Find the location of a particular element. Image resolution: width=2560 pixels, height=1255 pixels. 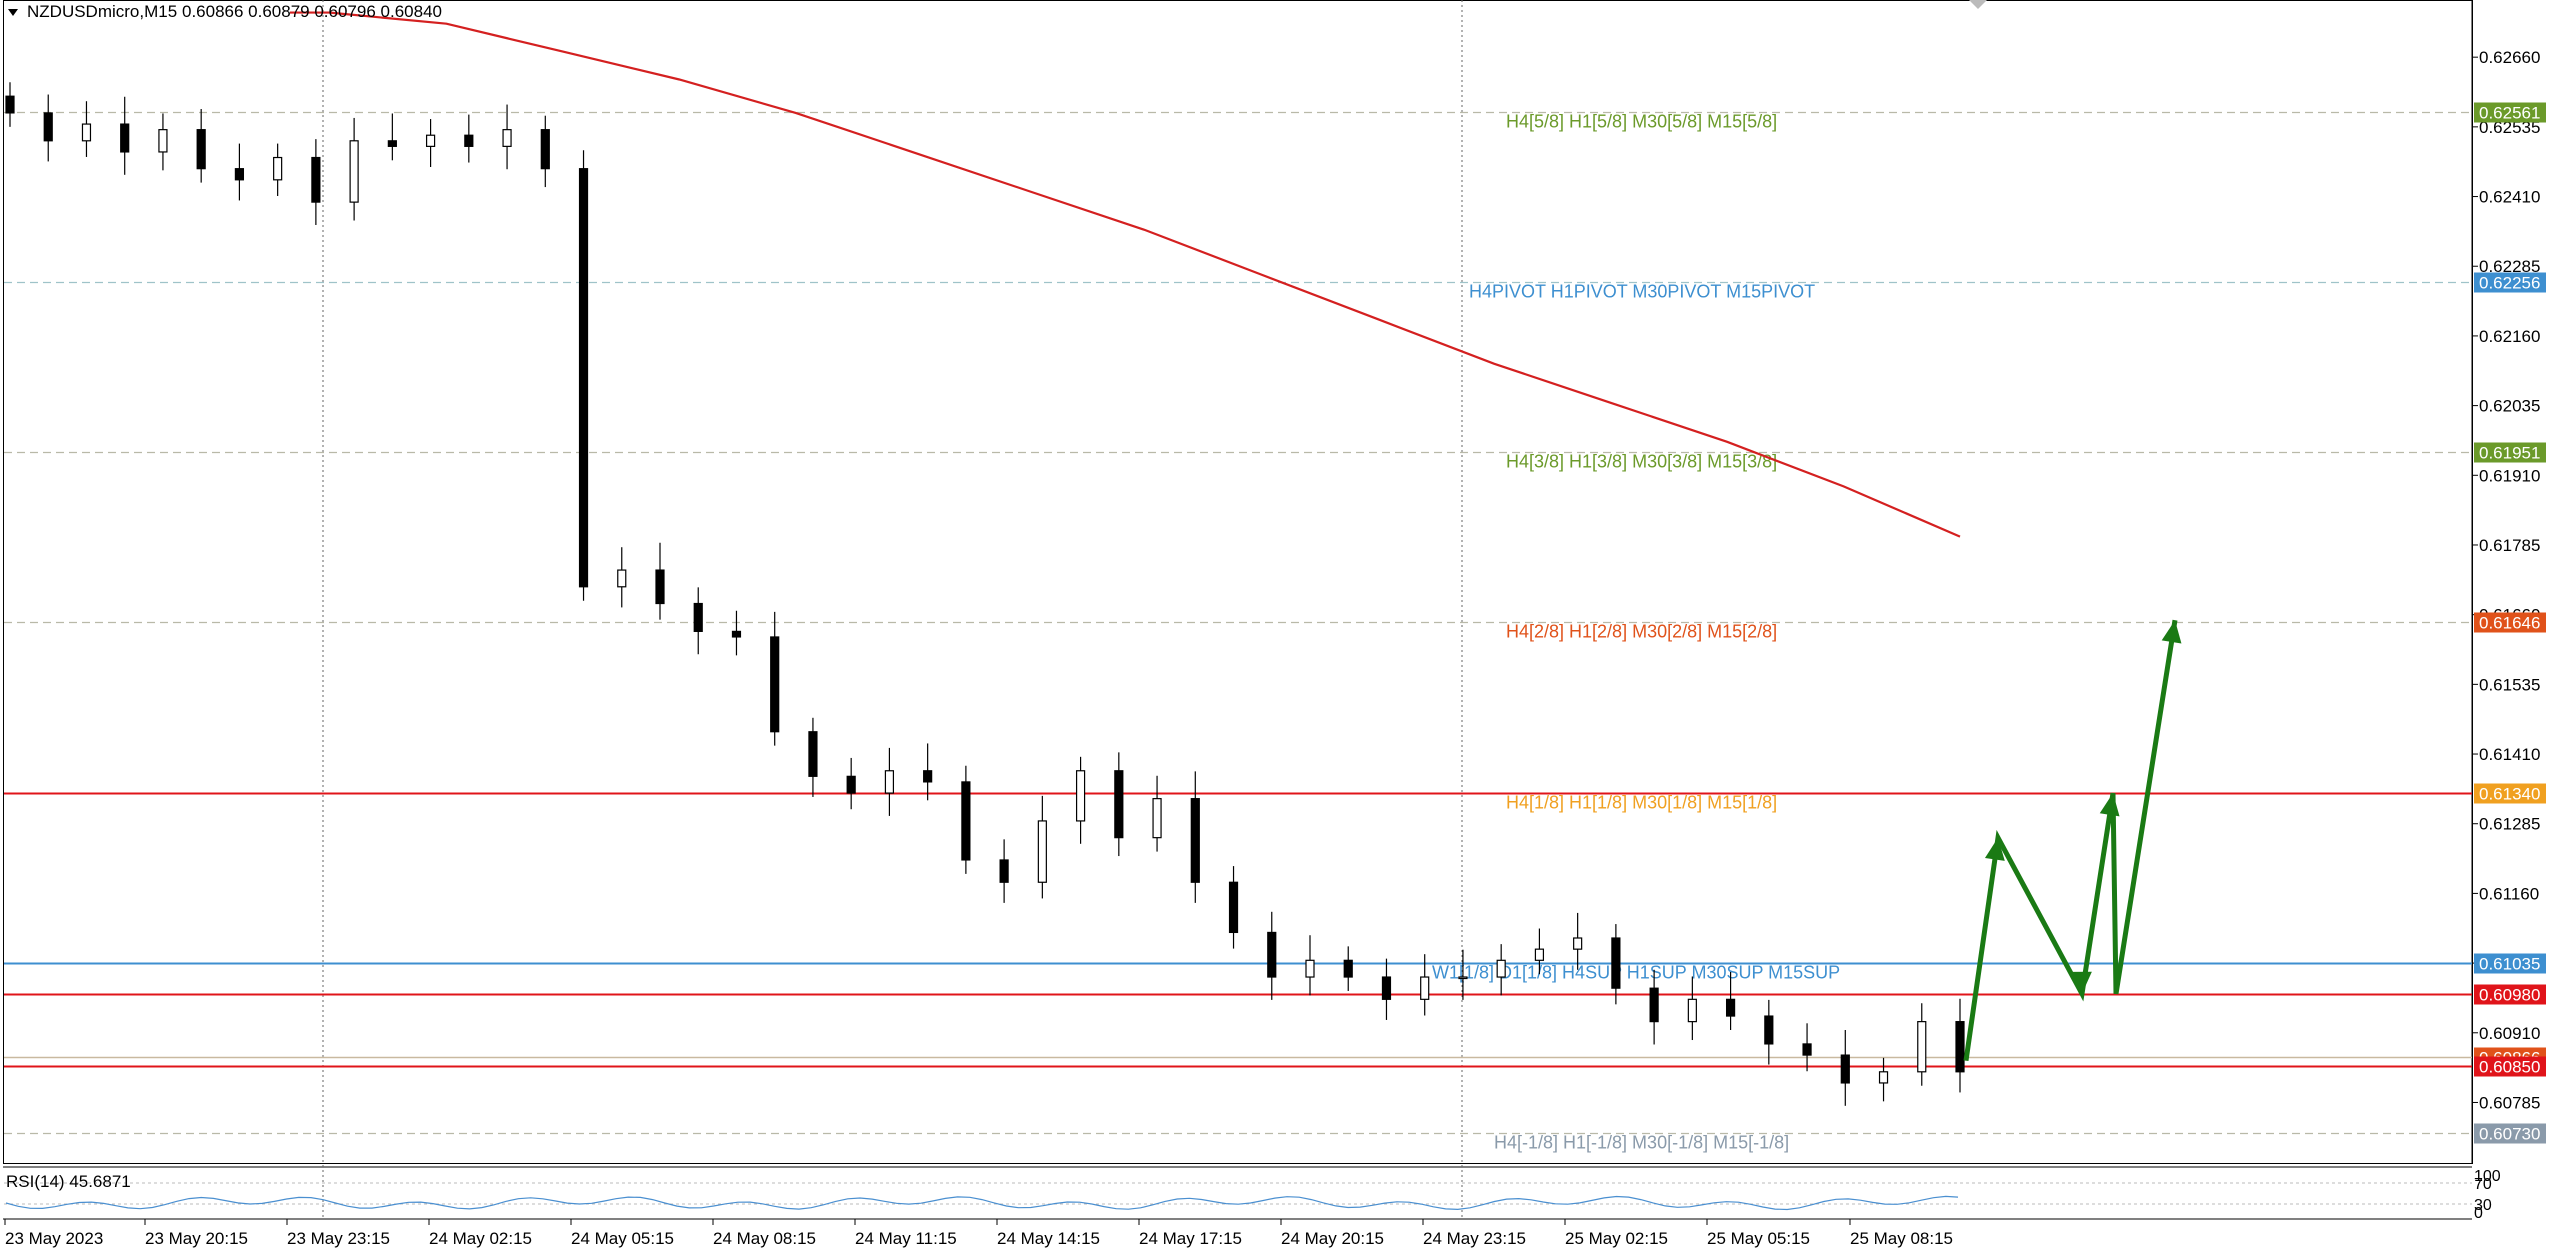

x-tick-label: 24 May 14:15 is located at coordinates (1048, 1238).